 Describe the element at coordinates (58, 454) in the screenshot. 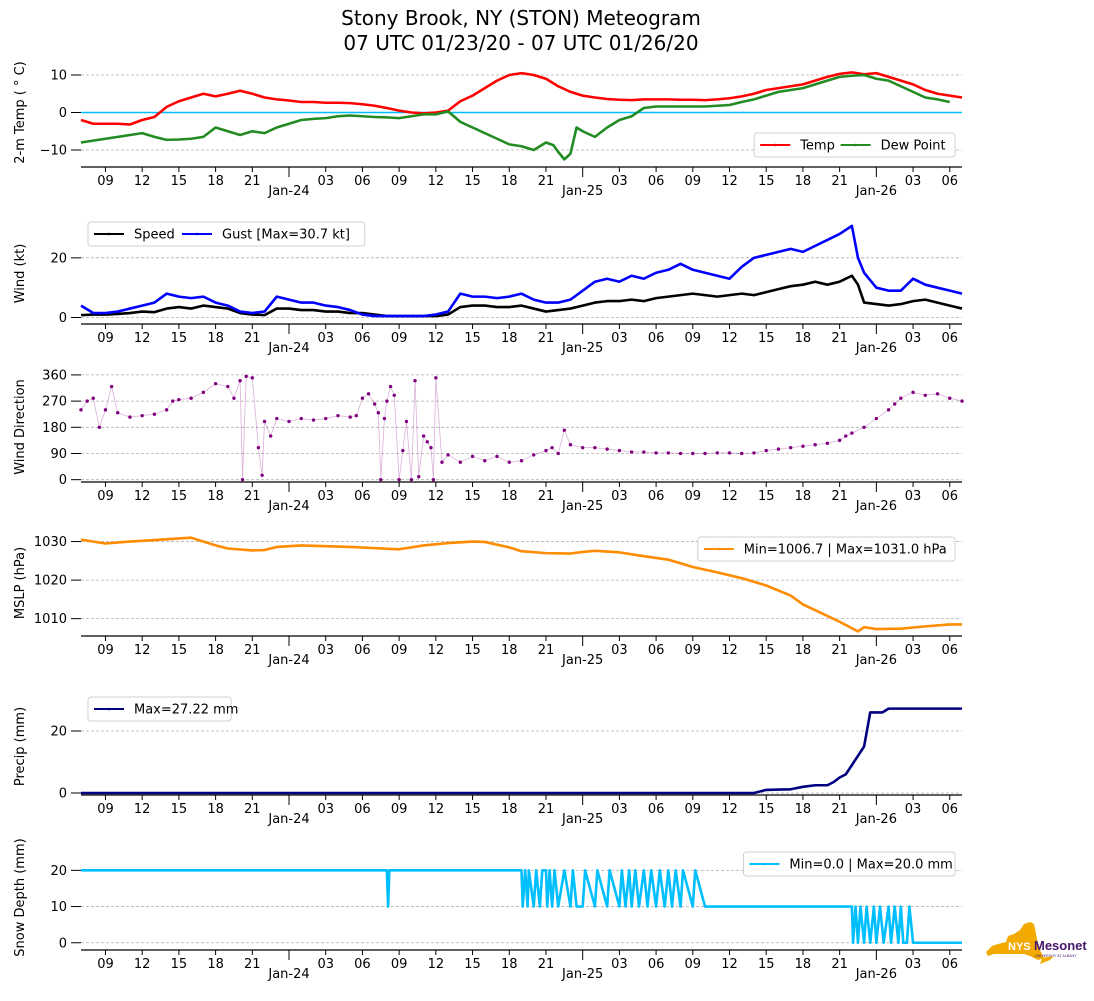

I see `y-tick-label: 90` at that location.